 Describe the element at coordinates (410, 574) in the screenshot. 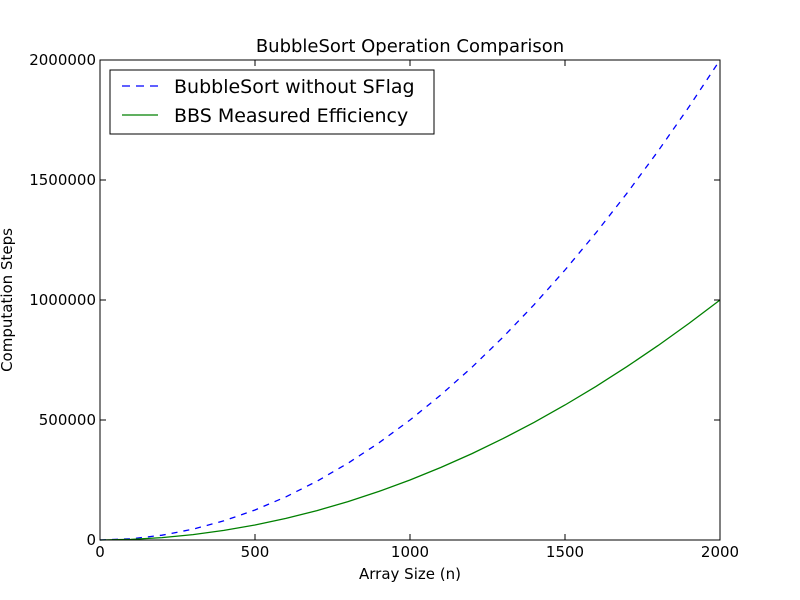

I see `x-axis-label: Array Size (n)` at that location.